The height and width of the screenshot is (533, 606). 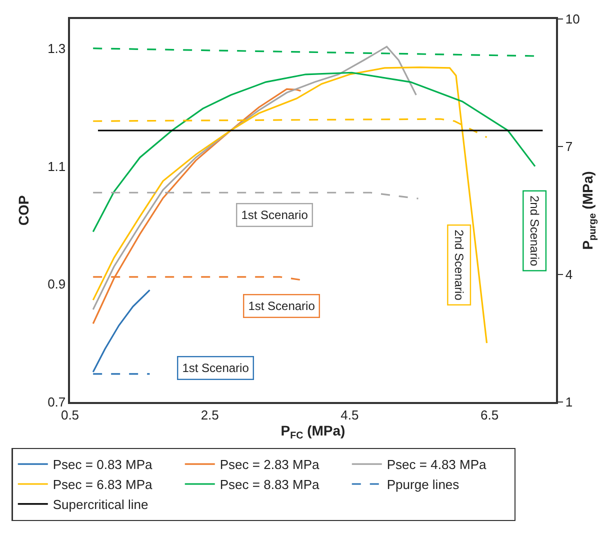 What do you see at coordinates (313, 432) in the screenshot?
I see `x-axis-title: P$_{FC}$ (MPa)` at bounding box center [313, 432].